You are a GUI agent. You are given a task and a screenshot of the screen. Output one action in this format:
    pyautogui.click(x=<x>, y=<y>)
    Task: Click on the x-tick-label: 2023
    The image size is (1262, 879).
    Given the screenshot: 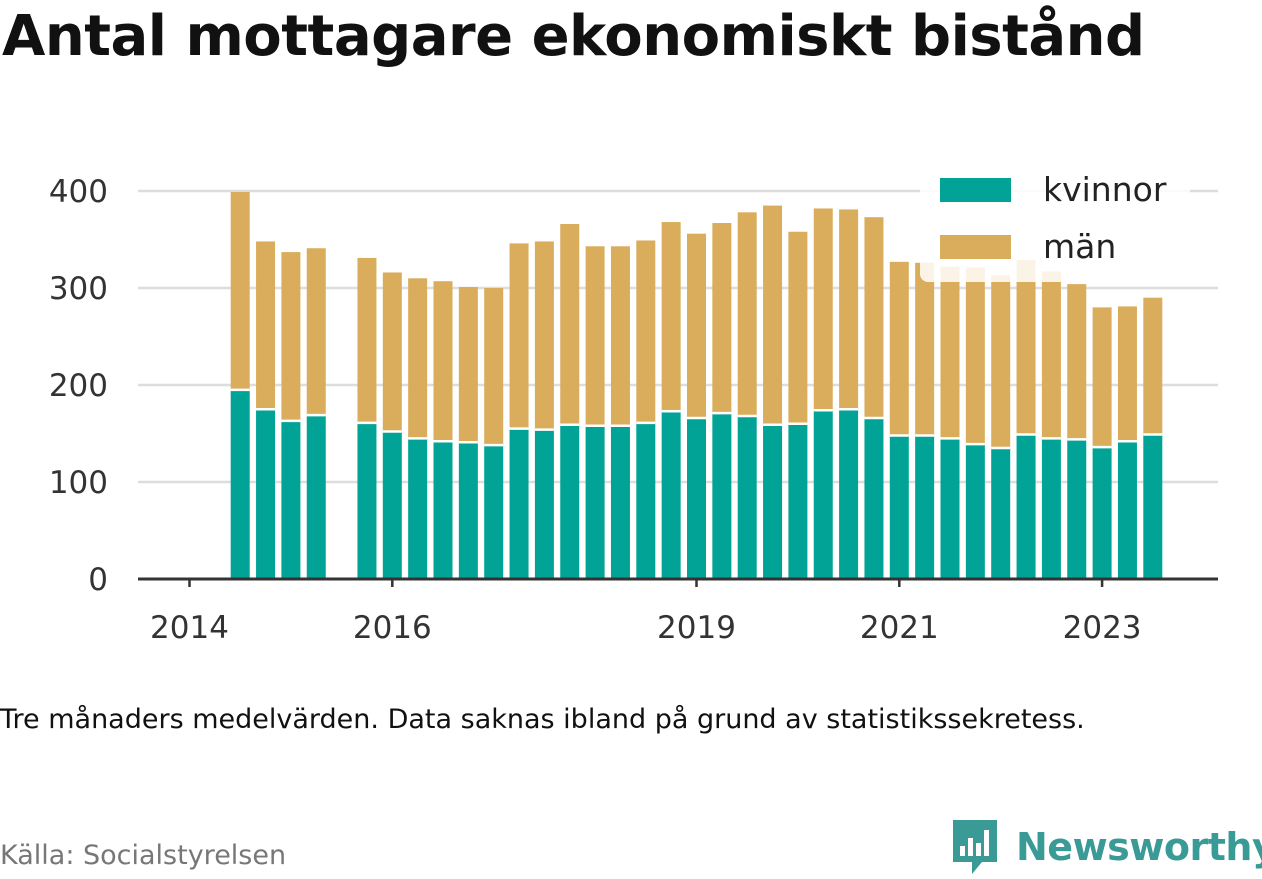 What is the action you would take?
    pyautogui.click(x=1102, y=628)
    